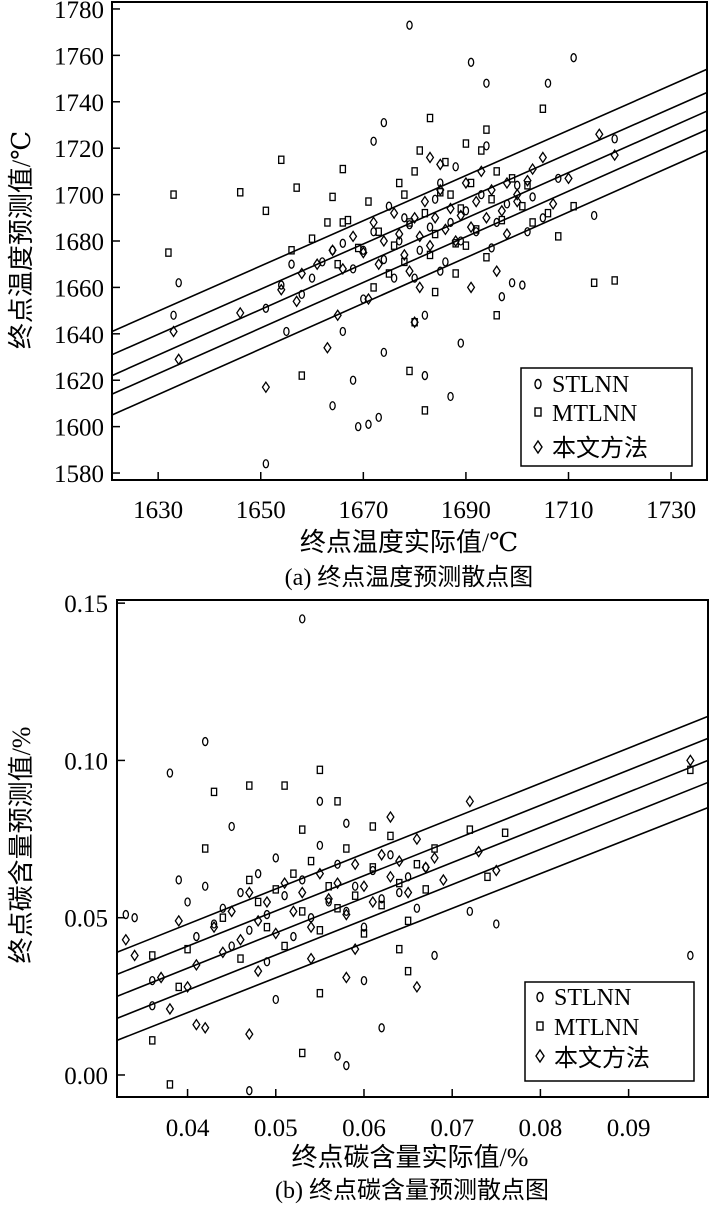  What do you see at coordinates (594, 414) in the screenshot?
I see `a-legend-label-mtlnn: MTLNN` at bounding box center [594, 414].